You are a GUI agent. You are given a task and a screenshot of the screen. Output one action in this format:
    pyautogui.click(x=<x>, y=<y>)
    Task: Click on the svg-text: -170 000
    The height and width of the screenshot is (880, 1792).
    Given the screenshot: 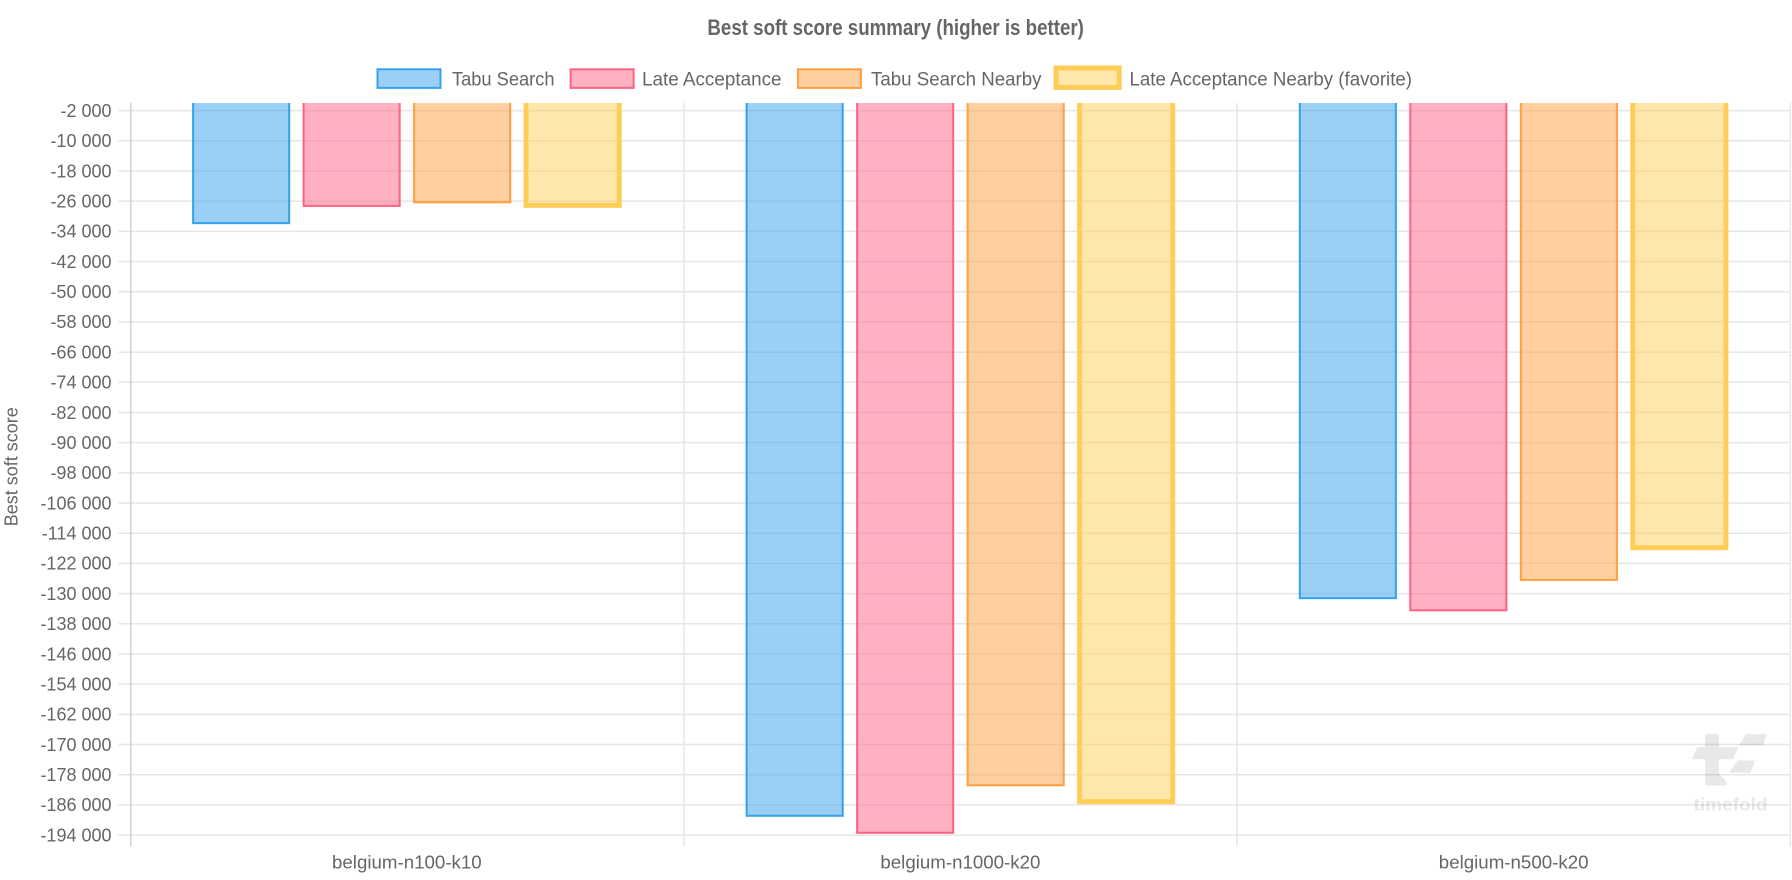 What is the action you would take?
    pyautogui.click(x=75, y=745)
    